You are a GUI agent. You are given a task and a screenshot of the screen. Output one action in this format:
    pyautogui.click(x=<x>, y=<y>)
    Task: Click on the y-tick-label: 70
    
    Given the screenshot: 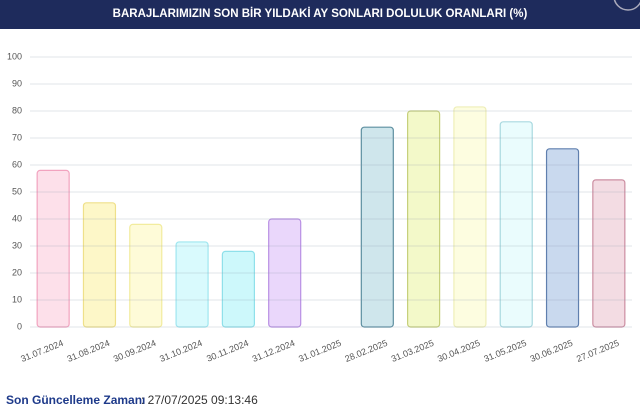 What is the action you would take?
    pyautogui.click(x=17, y=137)
    